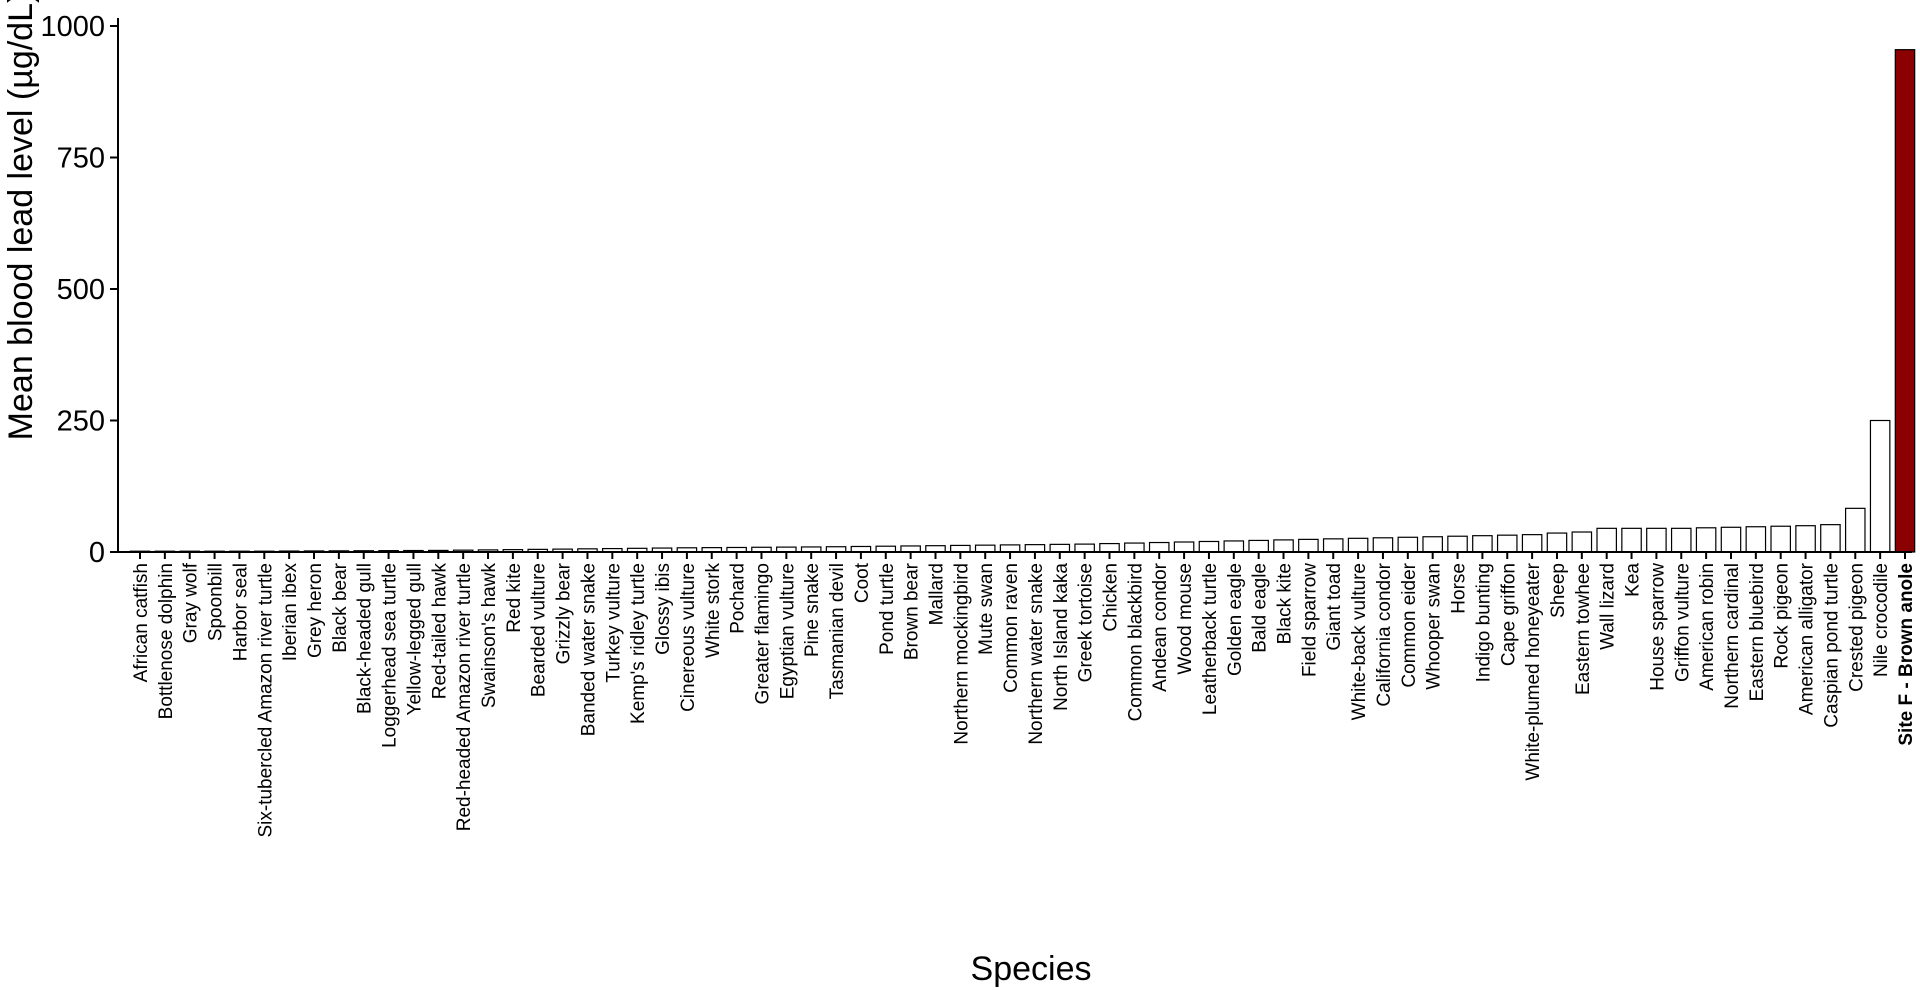 This screenshot has width=1920, height=990. Describe the element at coordinates (1061, 637) in the screenshot. I see `x-tick-label-north-island-kaka: North Island kaka` at that location.